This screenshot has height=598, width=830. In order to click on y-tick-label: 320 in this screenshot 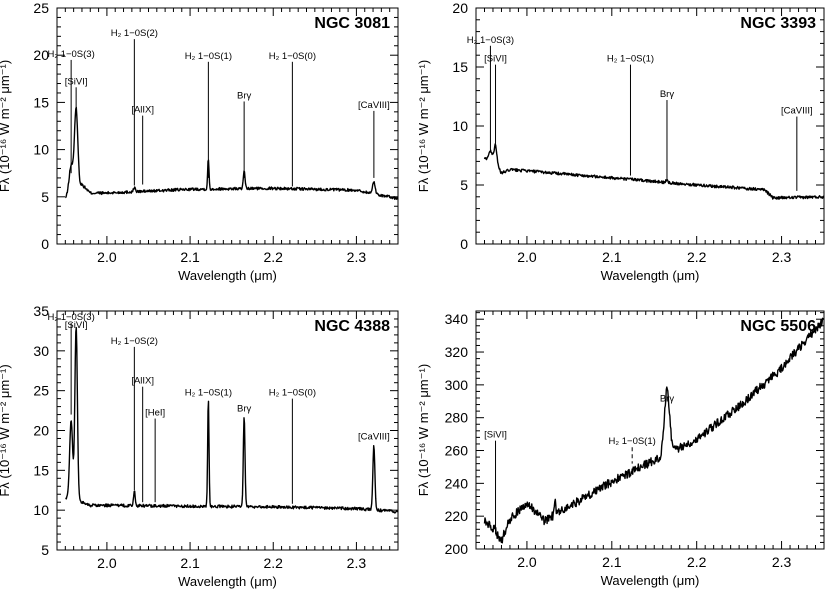, I will do `click(457, 352)`.